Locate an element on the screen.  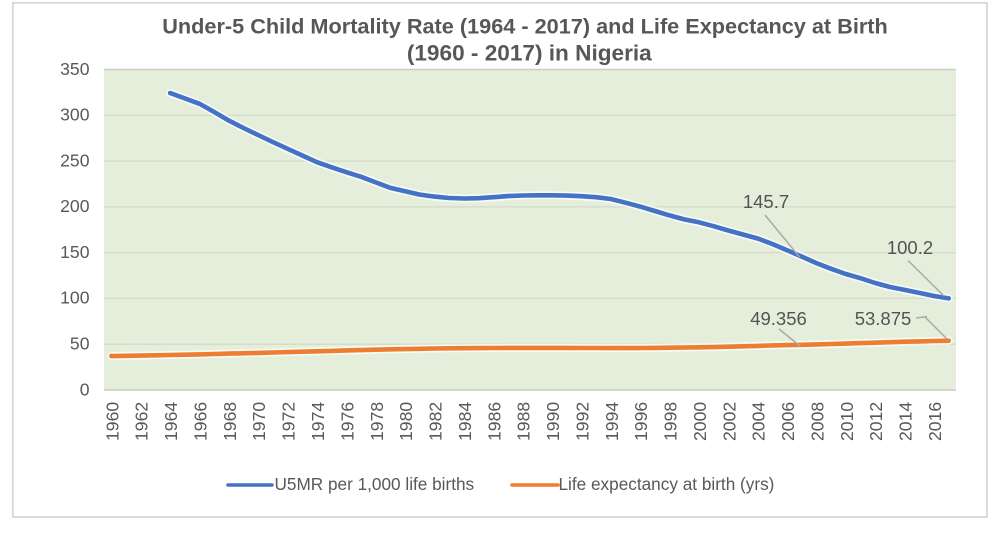
svg-text: 1990 is located at coordinates (553, 421).